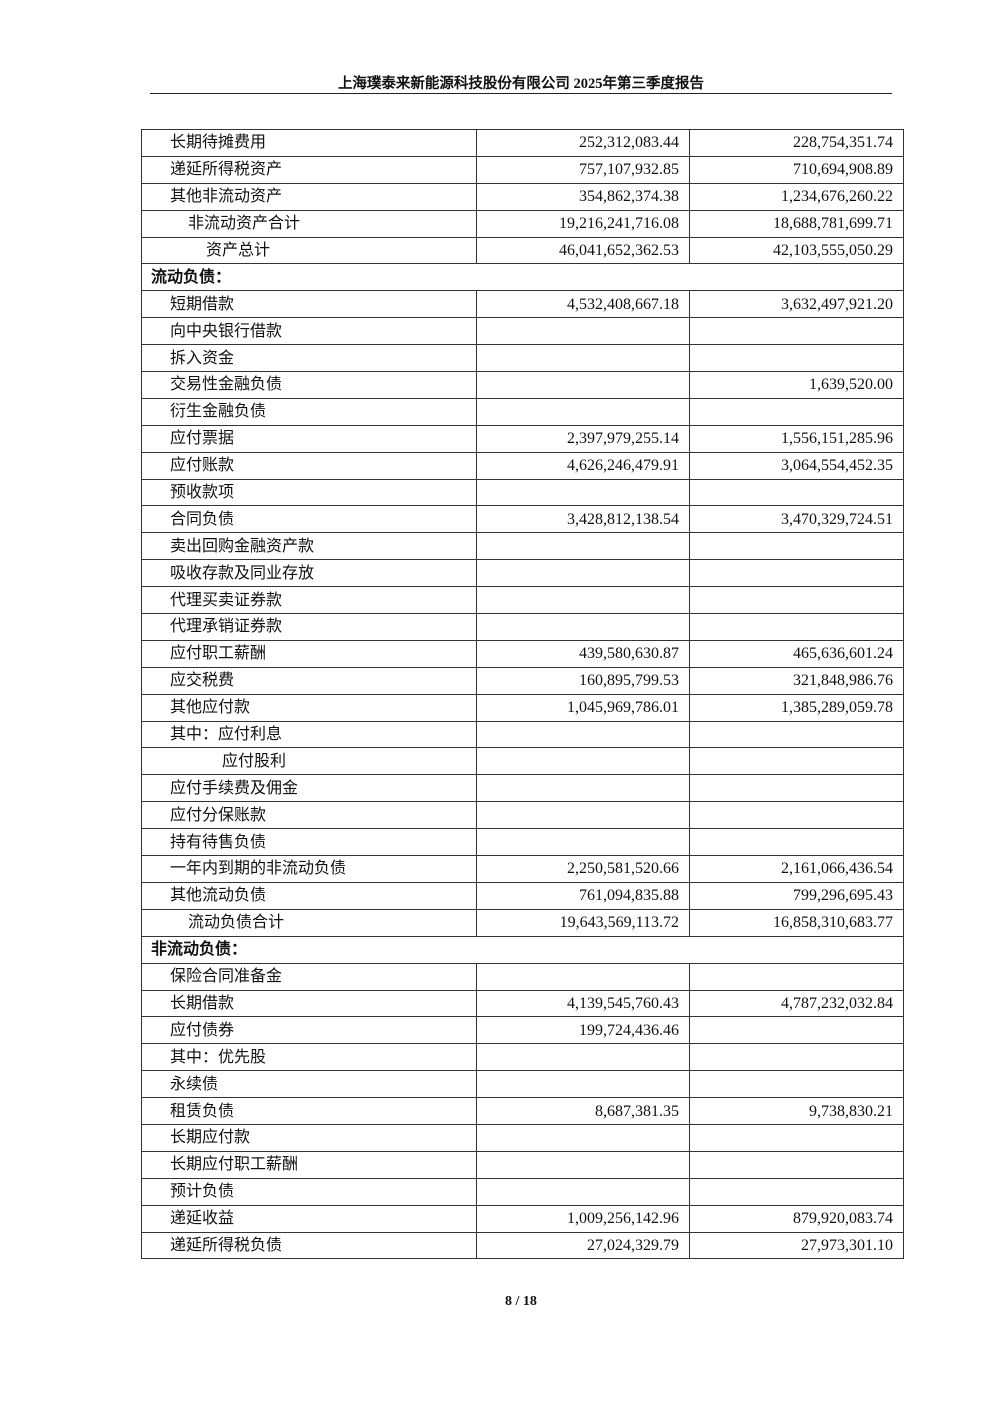 The image size is (1000, 1414). What do you see at coordinates (522, 1137) in the screenshot?
I see `table-row: 长期应付款` at bounding box center [522, 1137].